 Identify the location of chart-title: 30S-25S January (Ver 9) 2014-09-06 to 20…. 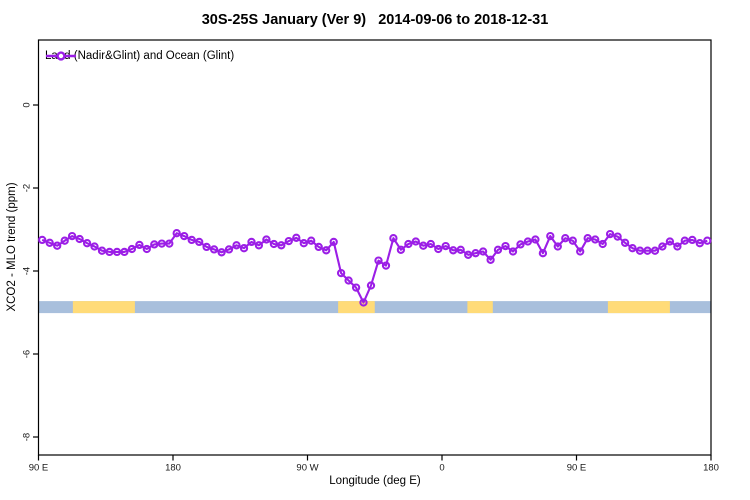
(375, 20).